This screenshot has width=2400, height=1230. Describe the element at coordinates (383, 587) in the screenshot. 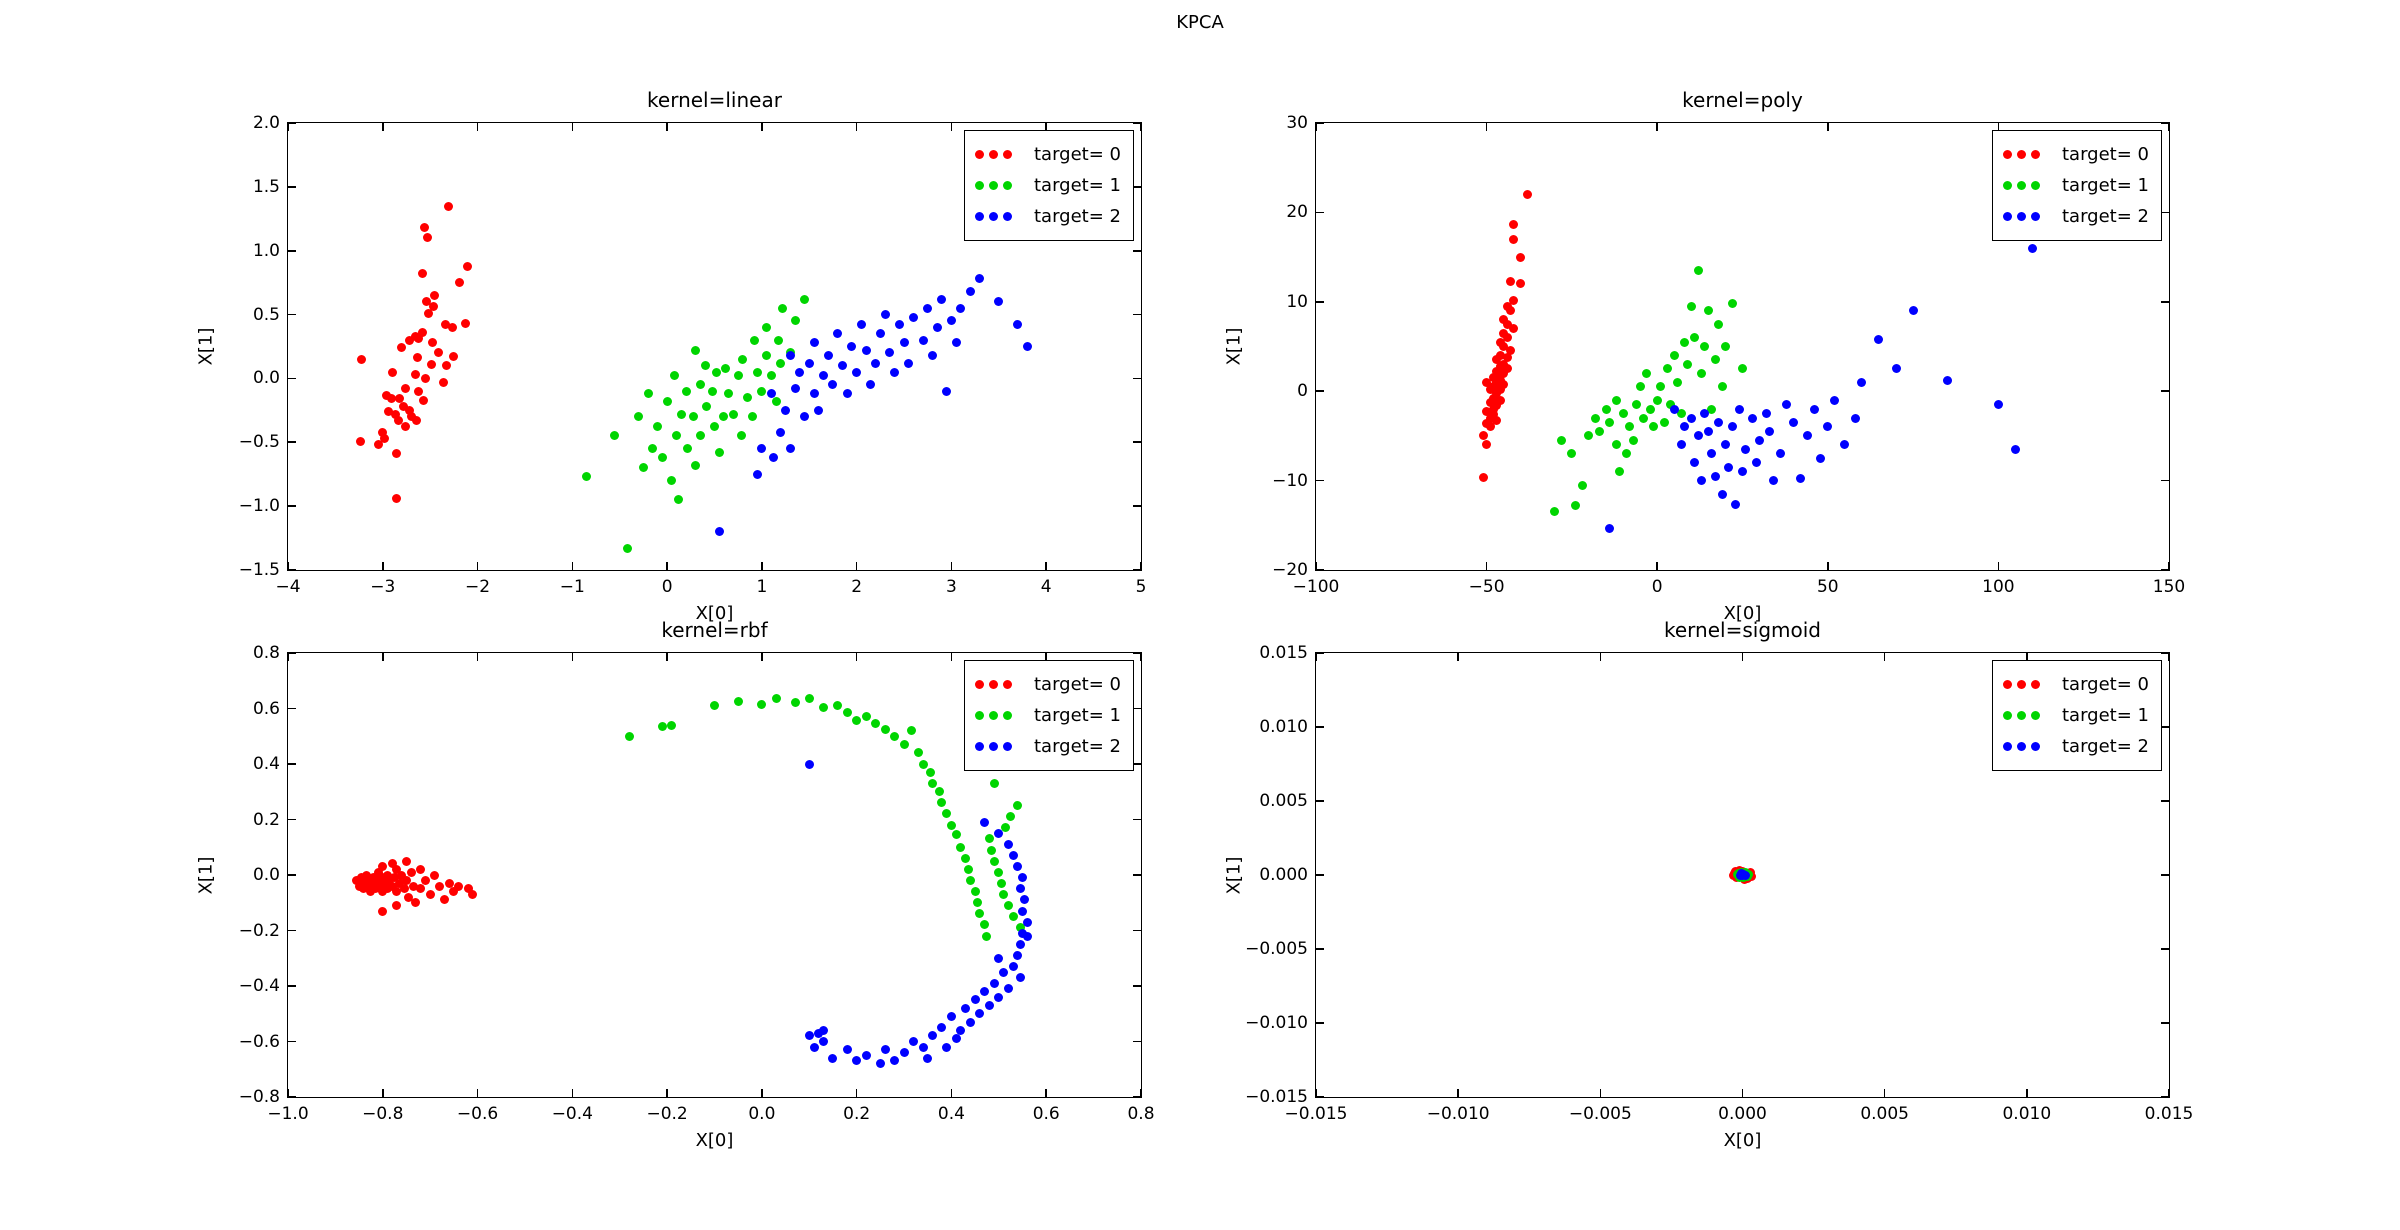

I see `x-tick-label: −3` at that location.